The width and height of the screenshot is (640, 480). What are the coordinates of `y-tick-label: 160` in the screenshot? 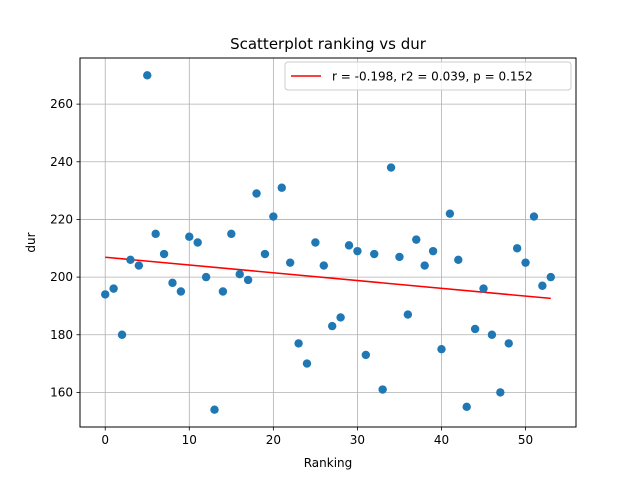 It's located at (61, 392).